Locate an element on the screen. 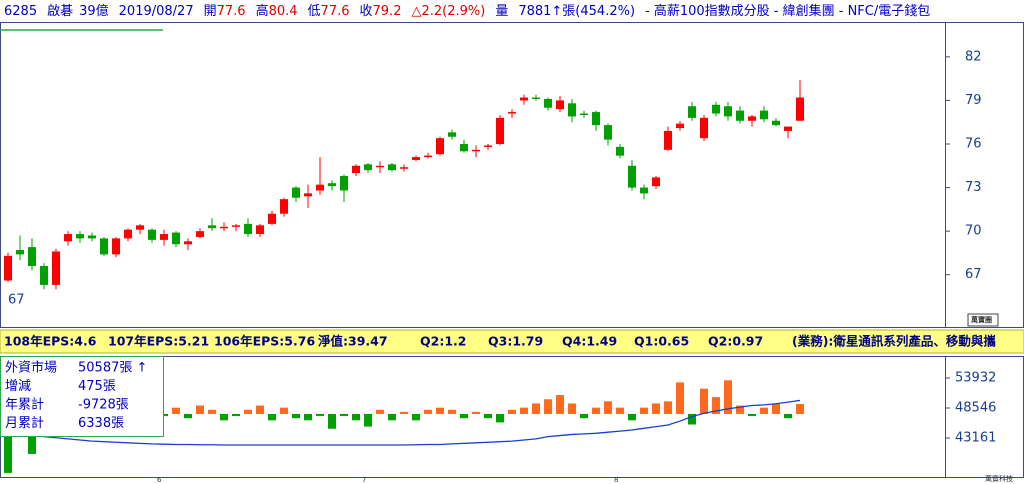 This screenshot has width=1024, height=484. header-volume-label: 量 is located at coordinates (501, 11).